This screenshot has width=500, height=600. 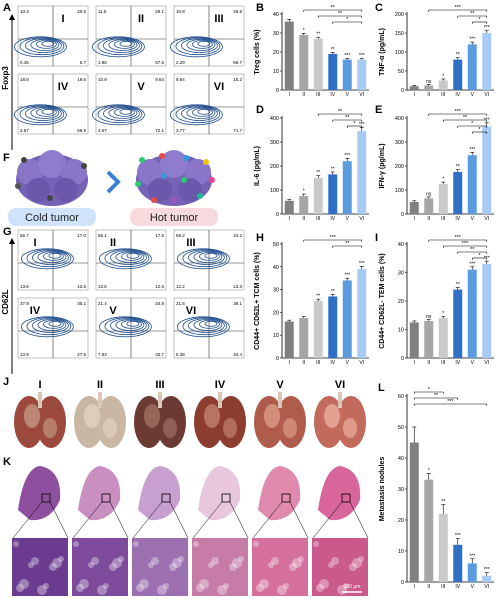 I want to click on lung-photo, so click(x=160, y=420).